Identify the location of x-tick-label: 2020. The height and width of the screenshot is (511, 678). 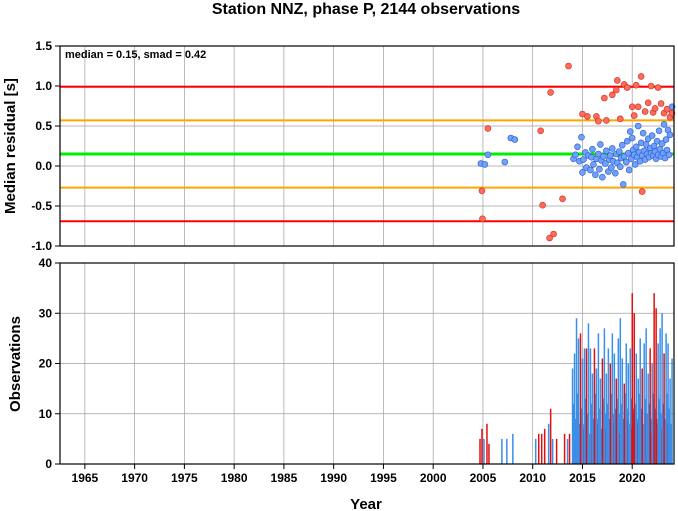
(632, 478).